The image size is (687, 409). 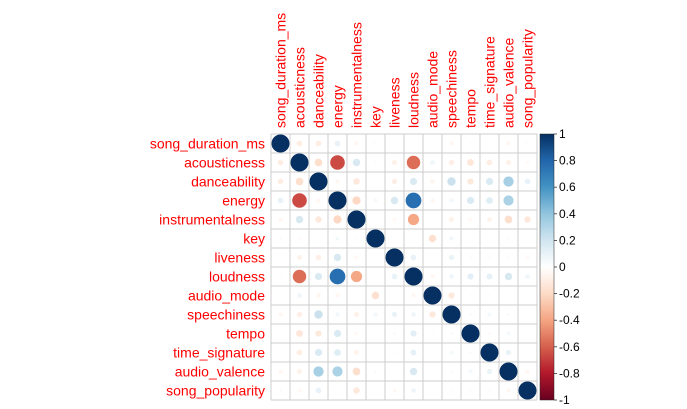 I want to click on column-label-tempo: tempo, so click(x=471, y=108).